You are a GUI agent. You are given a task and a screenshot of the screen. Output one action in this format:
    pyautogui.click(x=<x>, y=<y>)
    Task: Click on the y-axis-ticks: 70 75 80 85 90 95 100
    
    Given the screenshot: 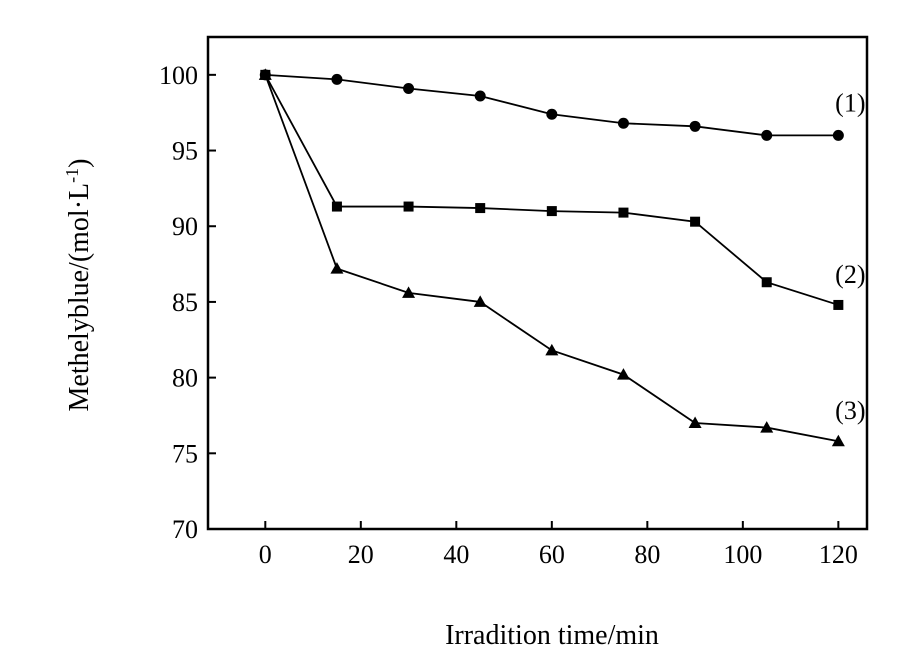 What is the action you would take?
    pyautogui.click(x=187, y=302)
    